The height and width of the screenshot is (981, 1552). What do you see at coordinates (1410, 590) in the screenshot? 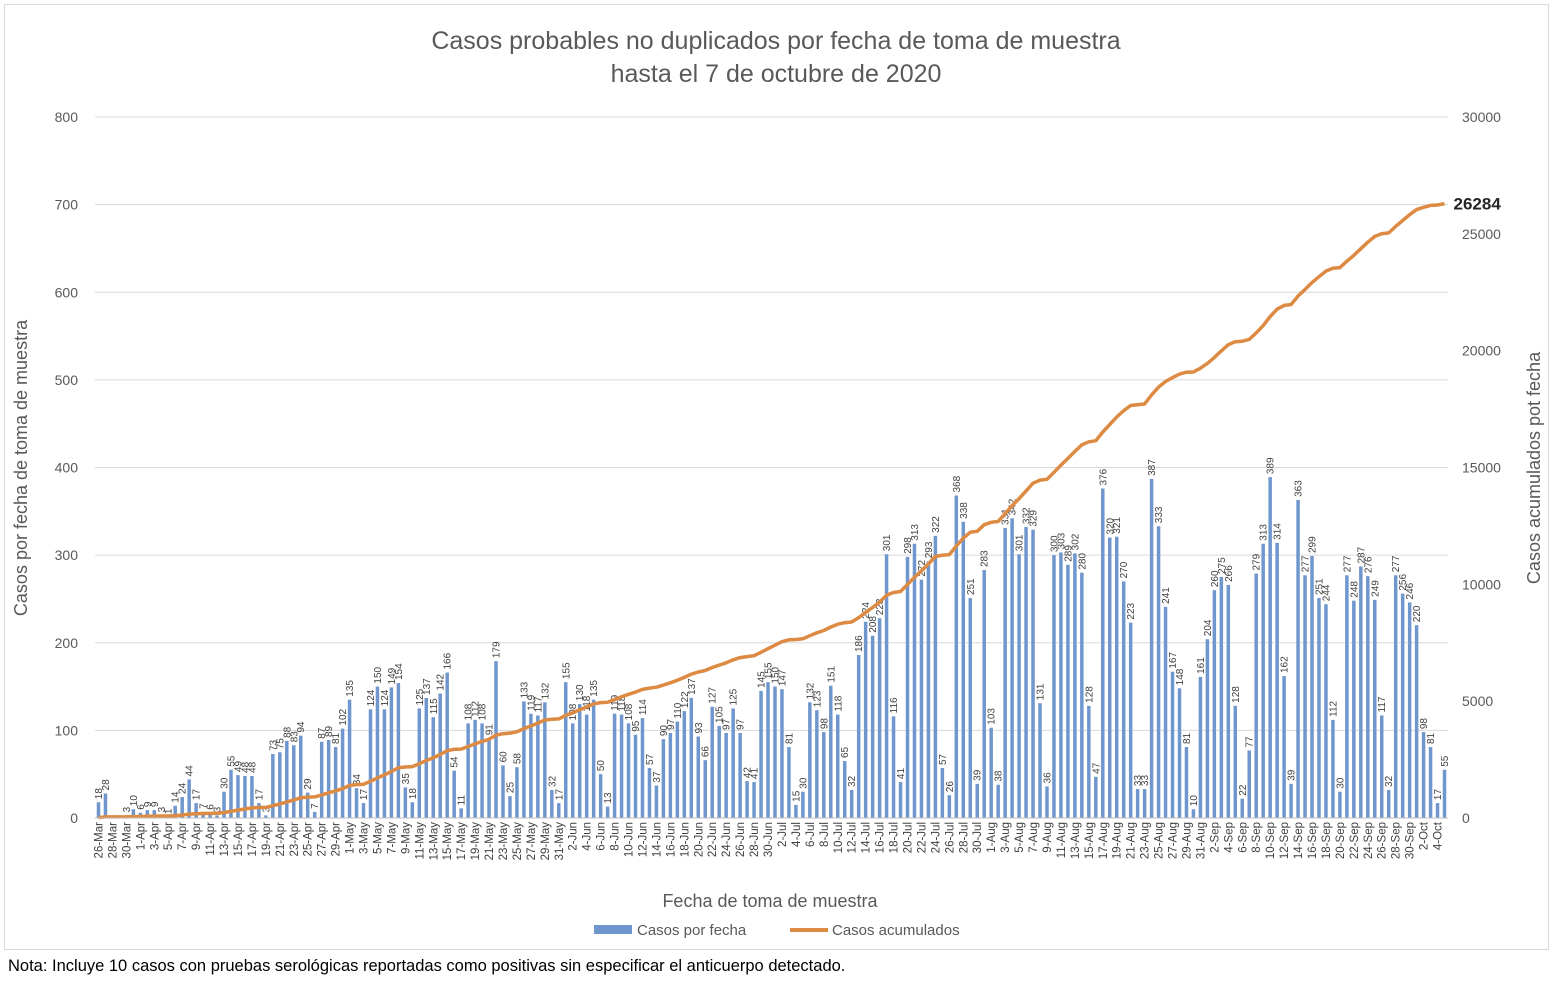
I see `bar-value-label: 246` at bounding box center [1410, 590].